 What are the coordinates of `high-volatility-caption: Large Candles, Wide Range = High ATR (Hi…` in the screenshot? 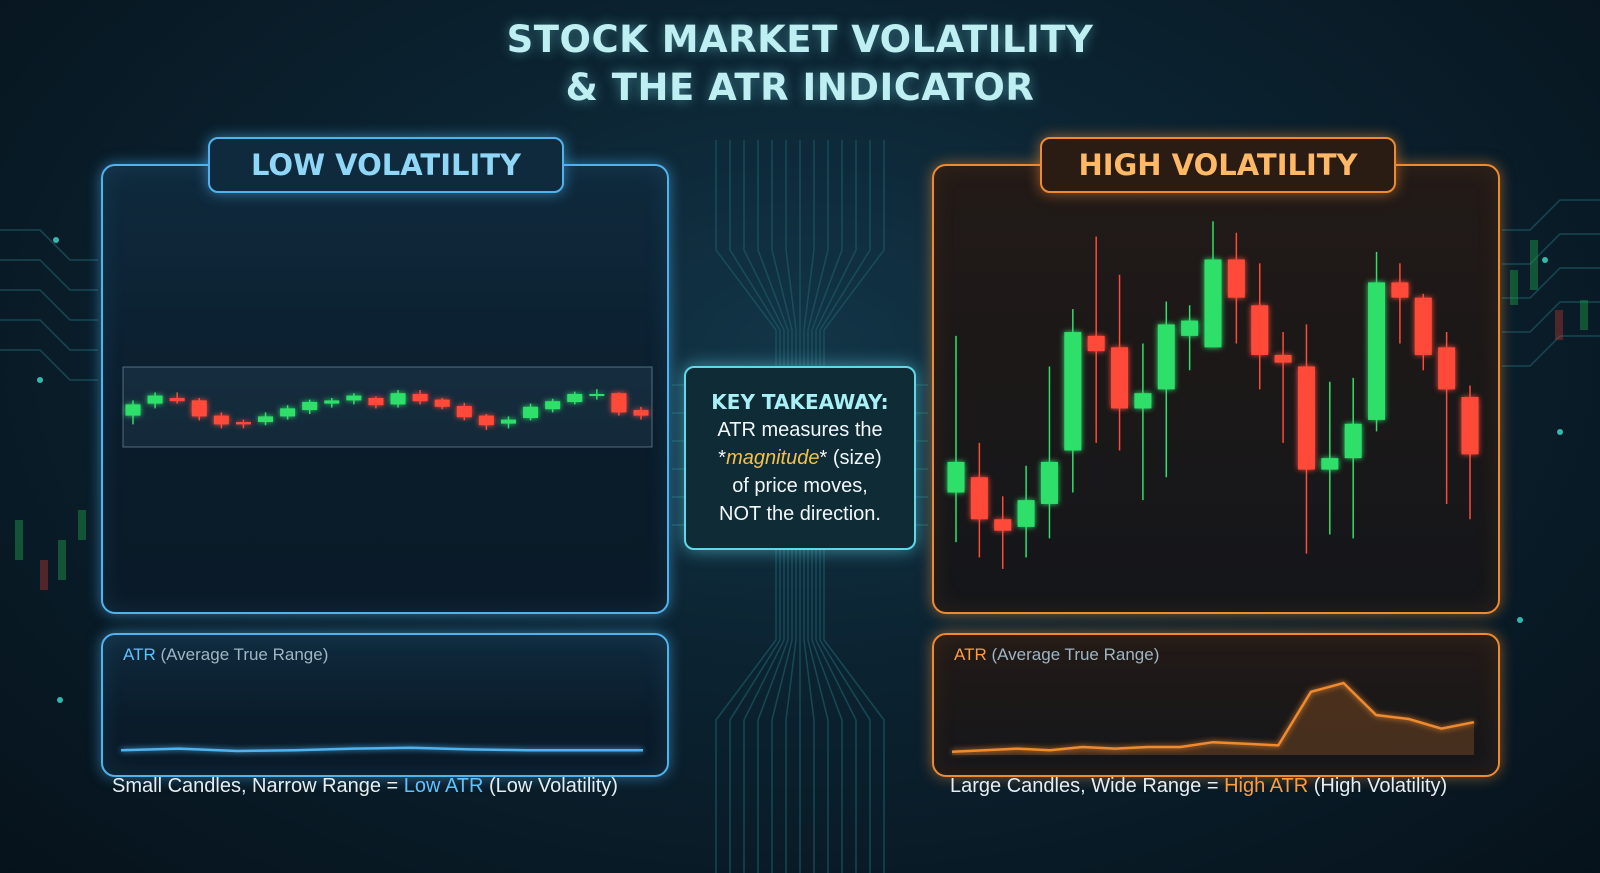 It's located at (1198, 786).